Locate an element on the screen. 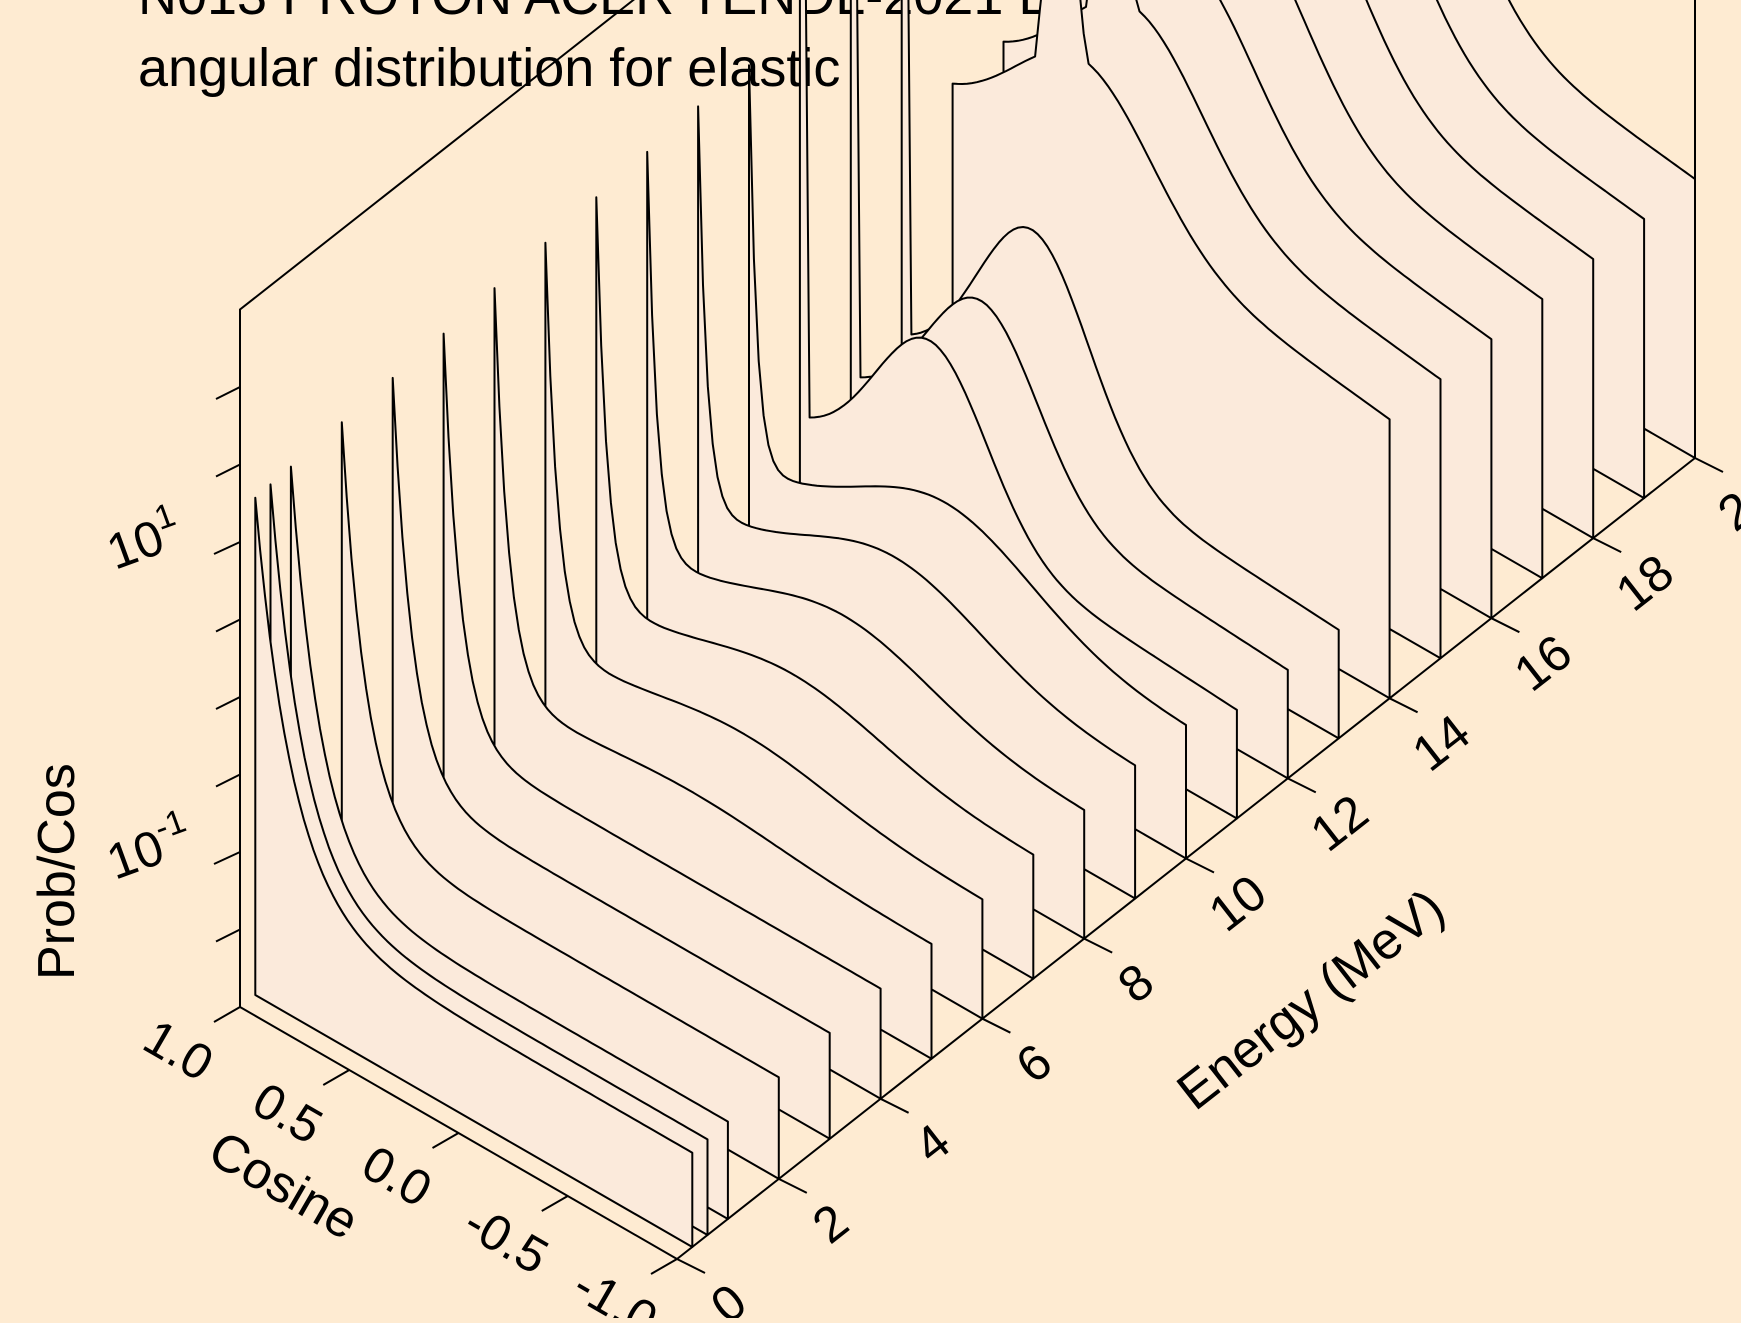 The width and height of the screenshot is (1741, 1323). energy-tick-label: 8 is located at coordinates (1136, 983).